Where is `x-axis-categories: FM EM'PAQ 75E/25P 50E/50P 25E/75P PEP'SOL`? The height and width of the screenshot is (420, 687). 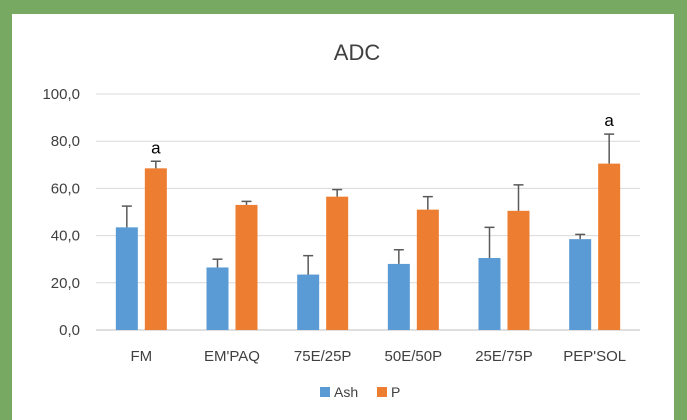
x-axis-categories: FM EM'PAQ 75E/25P 50E/50P 25E/75P PEP'SOL is located at coordinates (378, 356).